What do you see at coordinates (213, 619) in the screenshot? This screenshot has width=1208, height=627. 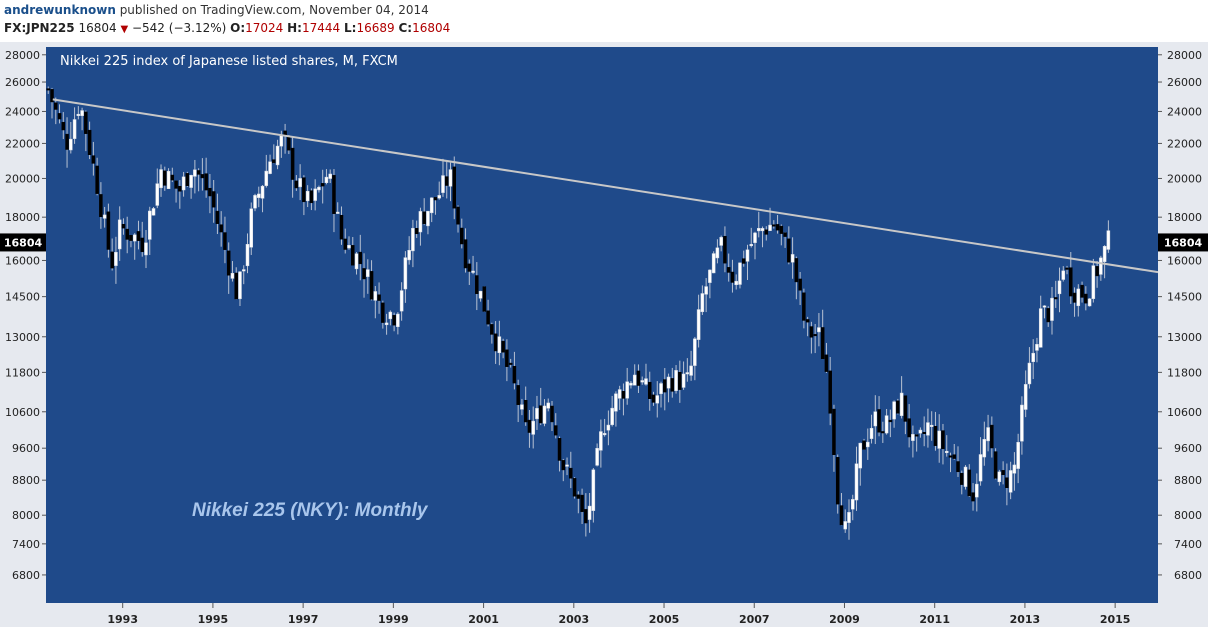 I see `x-tick-label: 1995` at bounding box center [213, 619].